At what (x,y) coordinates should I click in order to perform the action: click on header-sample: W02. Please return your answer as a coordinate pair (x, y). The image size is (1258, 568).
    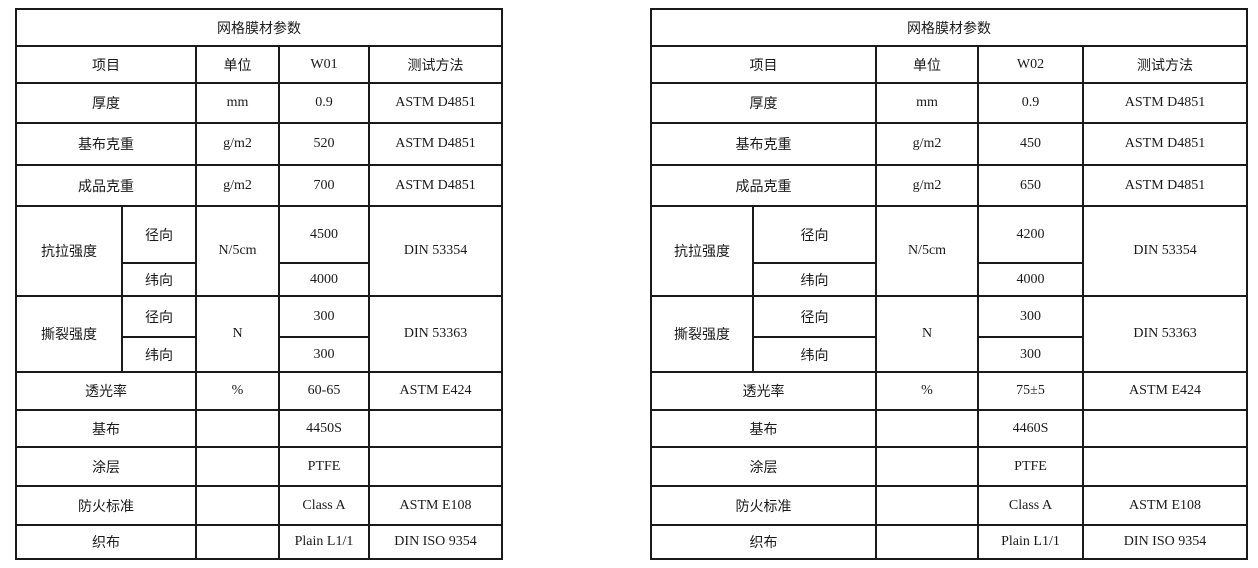
    Looking at the image, I should click on (1030, 64).